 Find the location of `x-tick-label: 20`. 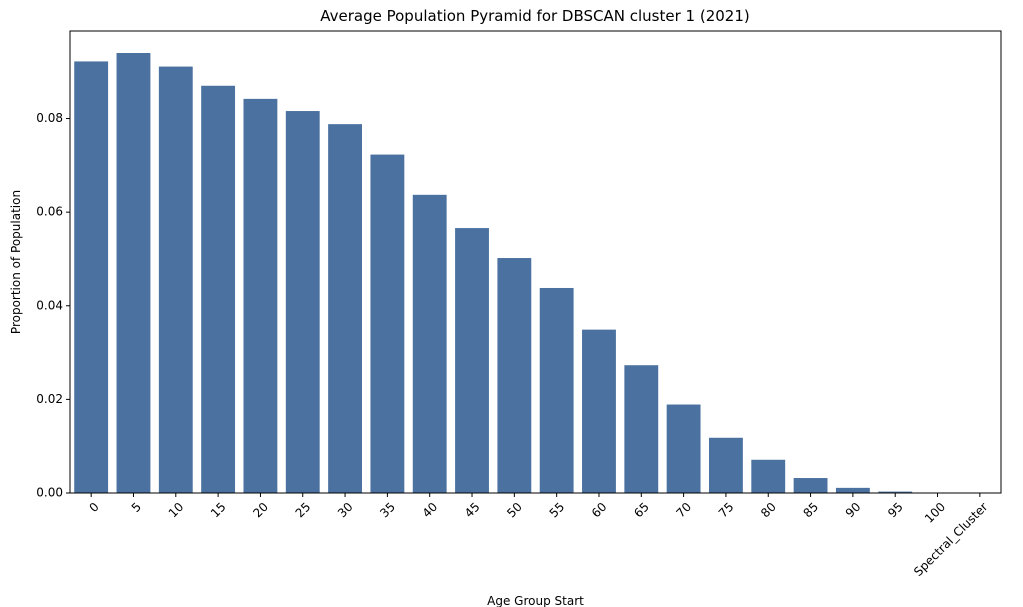

x-tick-label: 20 is located at coordinates (260, 510).